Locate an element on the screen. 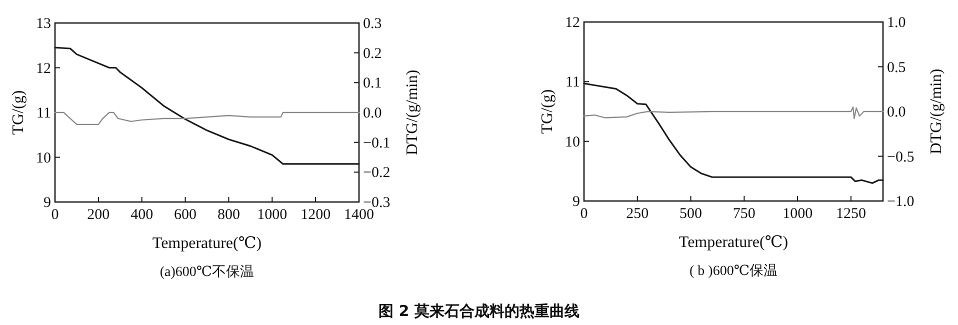 The image size is (958, 325). x-tick-label: 250 is located at coordinates (637, 214).